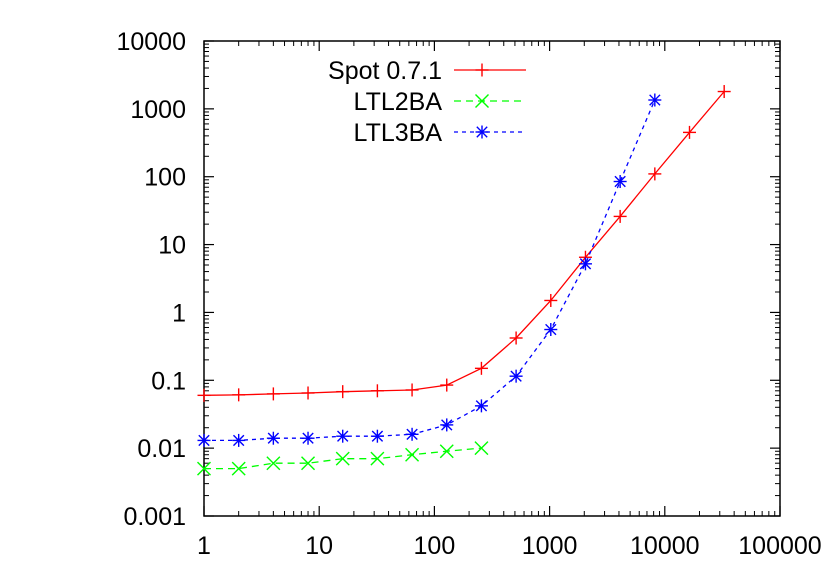 This screenshot has width=830, height=581. Describe the element at coordinates (398, 102) in the screenshot. I see `legend-label: LTL2BA` at that location.